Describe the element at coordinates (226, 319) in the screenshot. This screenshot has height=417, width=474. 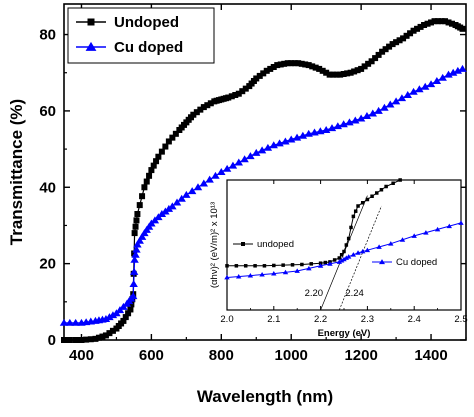
I see `inset-x-tick-label: 2.0` at that location.